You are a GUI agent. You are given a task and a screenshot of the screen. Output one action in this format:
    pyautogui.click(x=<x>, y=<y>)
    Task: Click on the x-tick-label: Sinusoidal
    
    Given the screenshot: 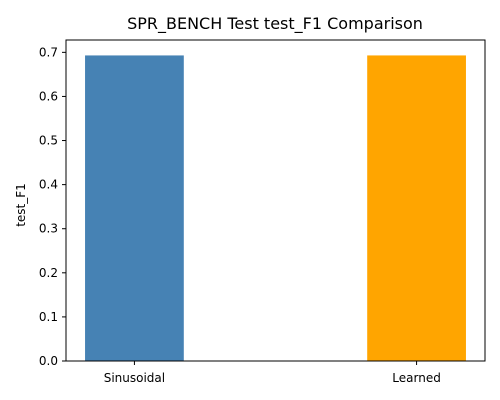 What is the action you would take?
    pyautogui.click(x=134, y=378)
    